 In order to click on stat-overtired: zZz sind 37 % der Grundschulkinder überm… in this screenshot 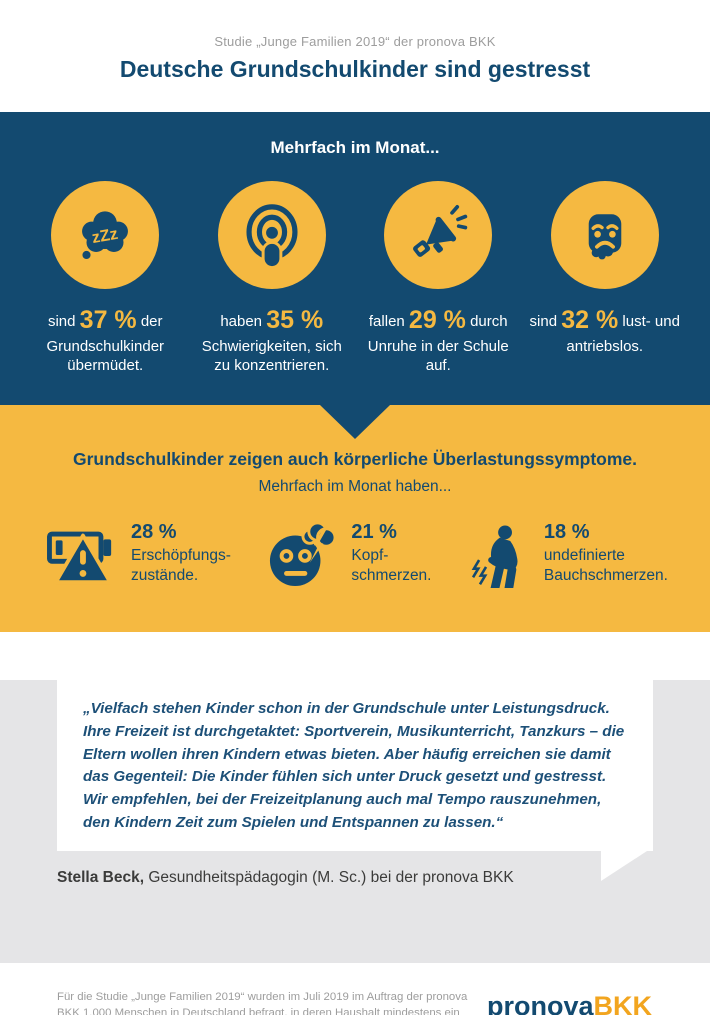, I will do `click(105, 278)`.